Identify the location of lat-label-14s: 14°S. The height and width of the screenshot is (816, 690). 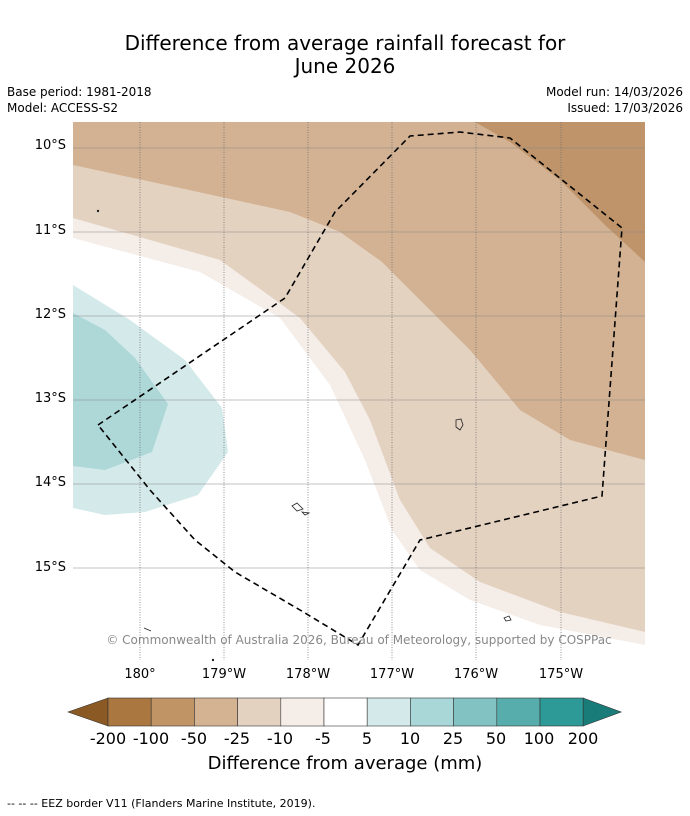
(50, 482).